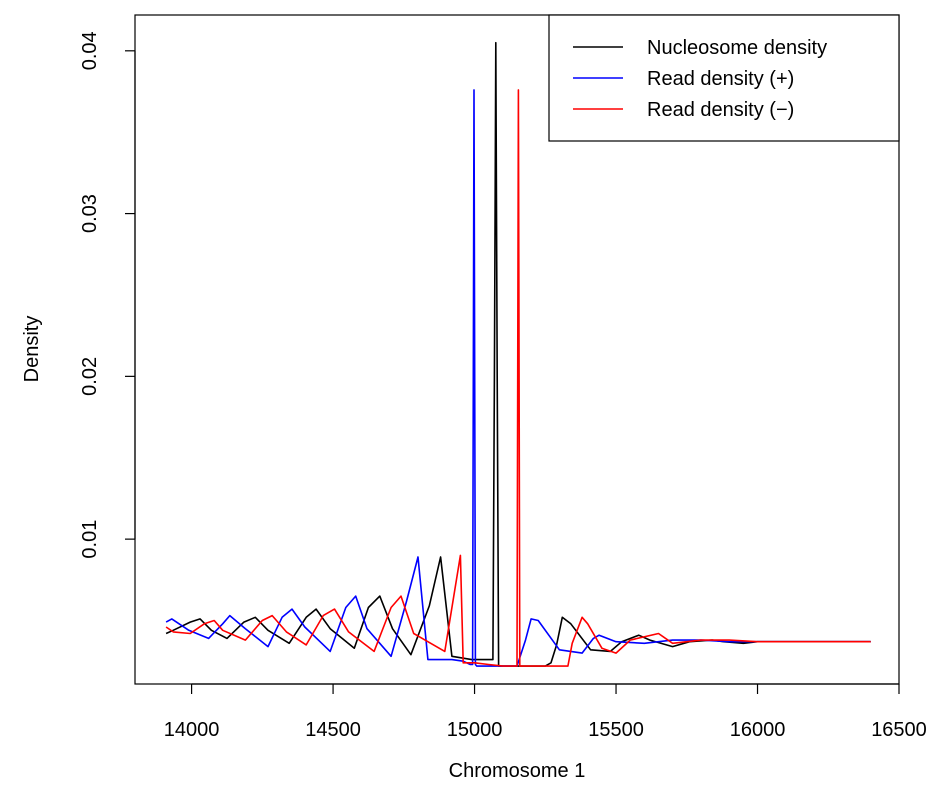  What do you see at coordinates (107, 295) in the screenshot?
I see `y-axis: 0.01 0.02 0.03 0.04` at bounding box center [107, 295].